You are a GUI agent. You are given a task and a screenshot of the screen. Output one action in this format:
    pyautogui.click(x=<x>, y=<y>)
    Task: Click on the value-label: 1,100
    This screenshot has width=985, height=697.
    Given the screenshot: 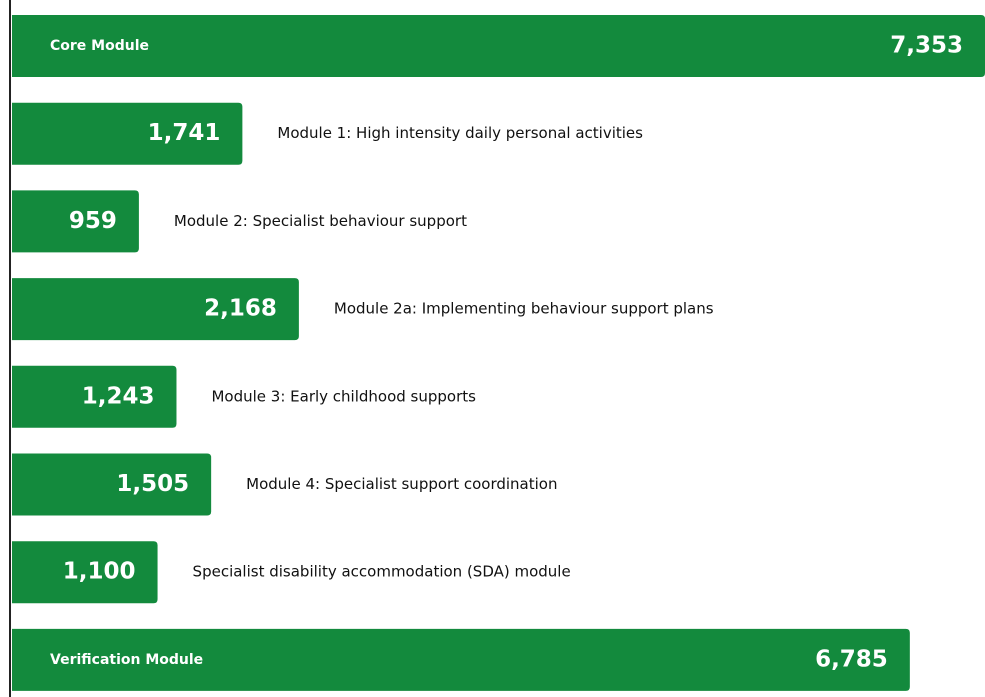 What is the action you would take?
    pyautogui.click(x=99, y=572)
    